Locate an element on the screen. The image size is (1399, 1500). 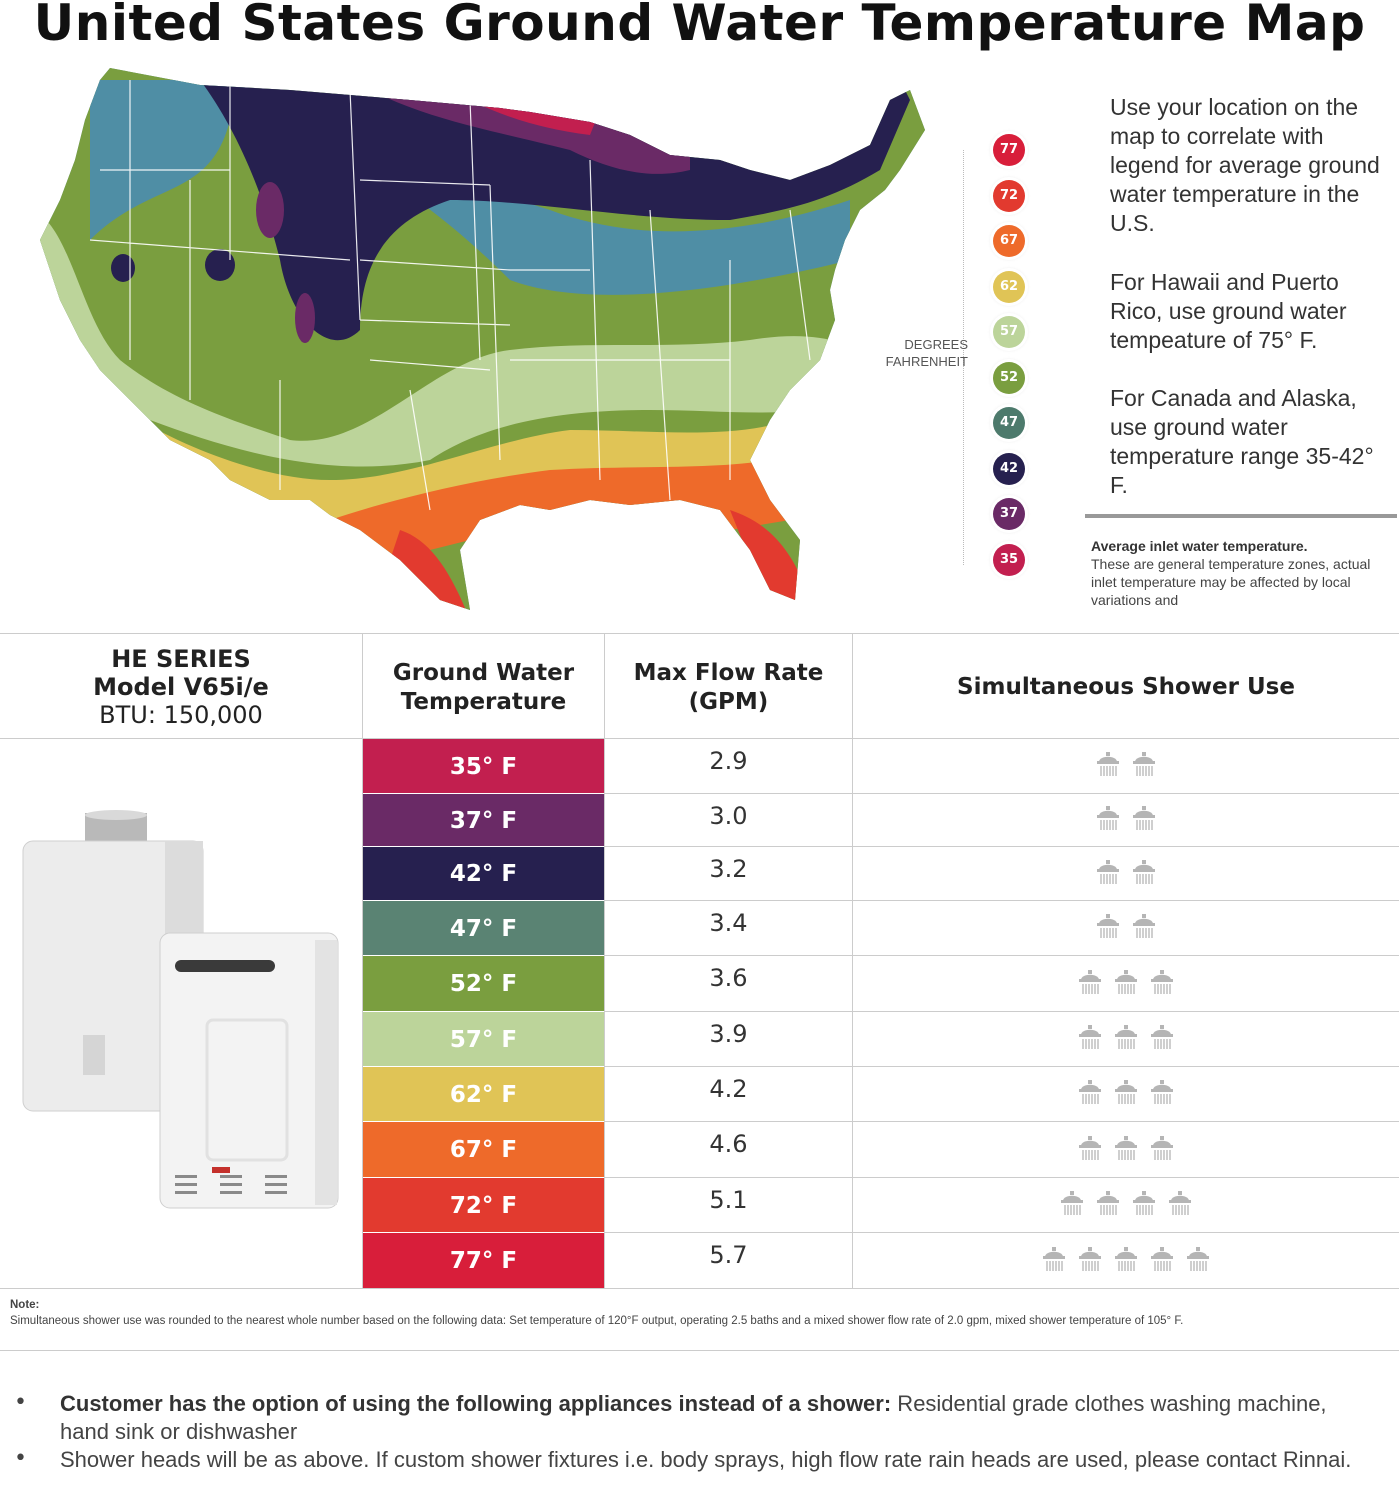
flow-rate-cell: 3.4 is located at coordinates (728, 923).